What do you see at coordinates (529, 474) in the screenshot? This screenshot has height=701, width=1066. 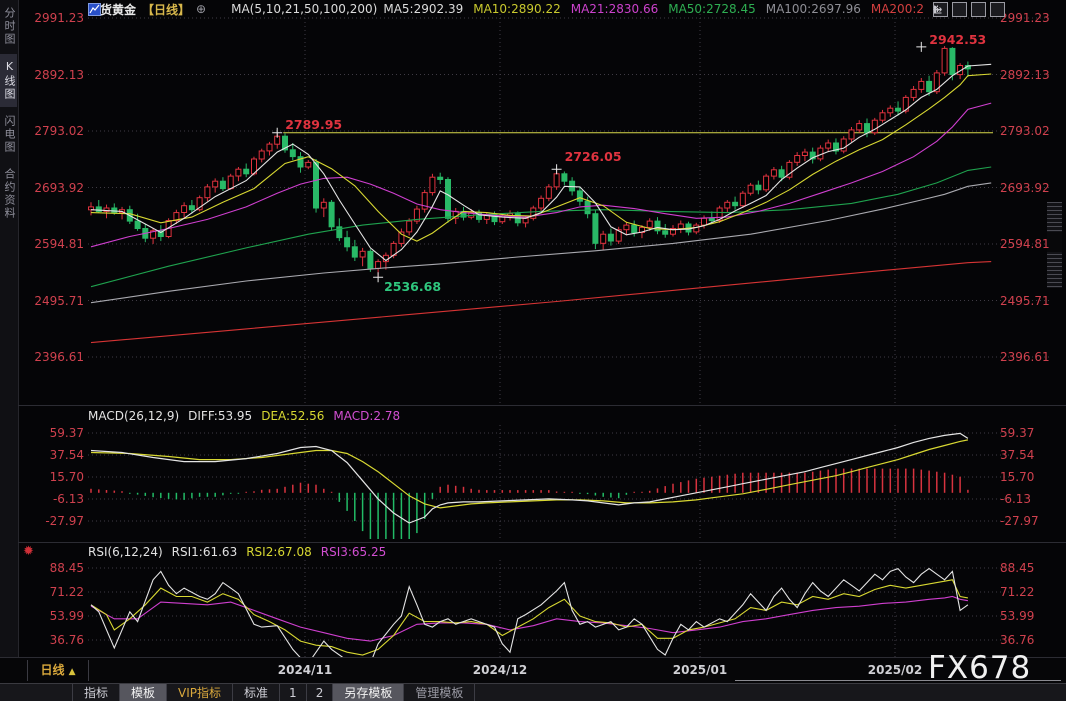 I see `dea-line` at bounding box center [529, 474].